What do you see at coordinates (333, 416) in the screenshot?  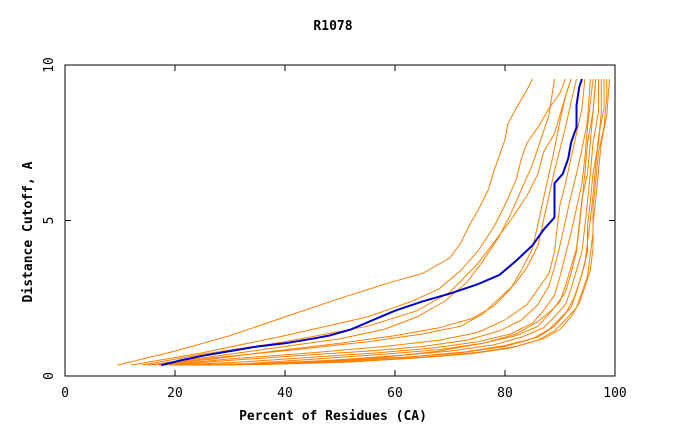 I see `x-axis-label: Percent of Residues (CA)` at bounding box center [333, 416].